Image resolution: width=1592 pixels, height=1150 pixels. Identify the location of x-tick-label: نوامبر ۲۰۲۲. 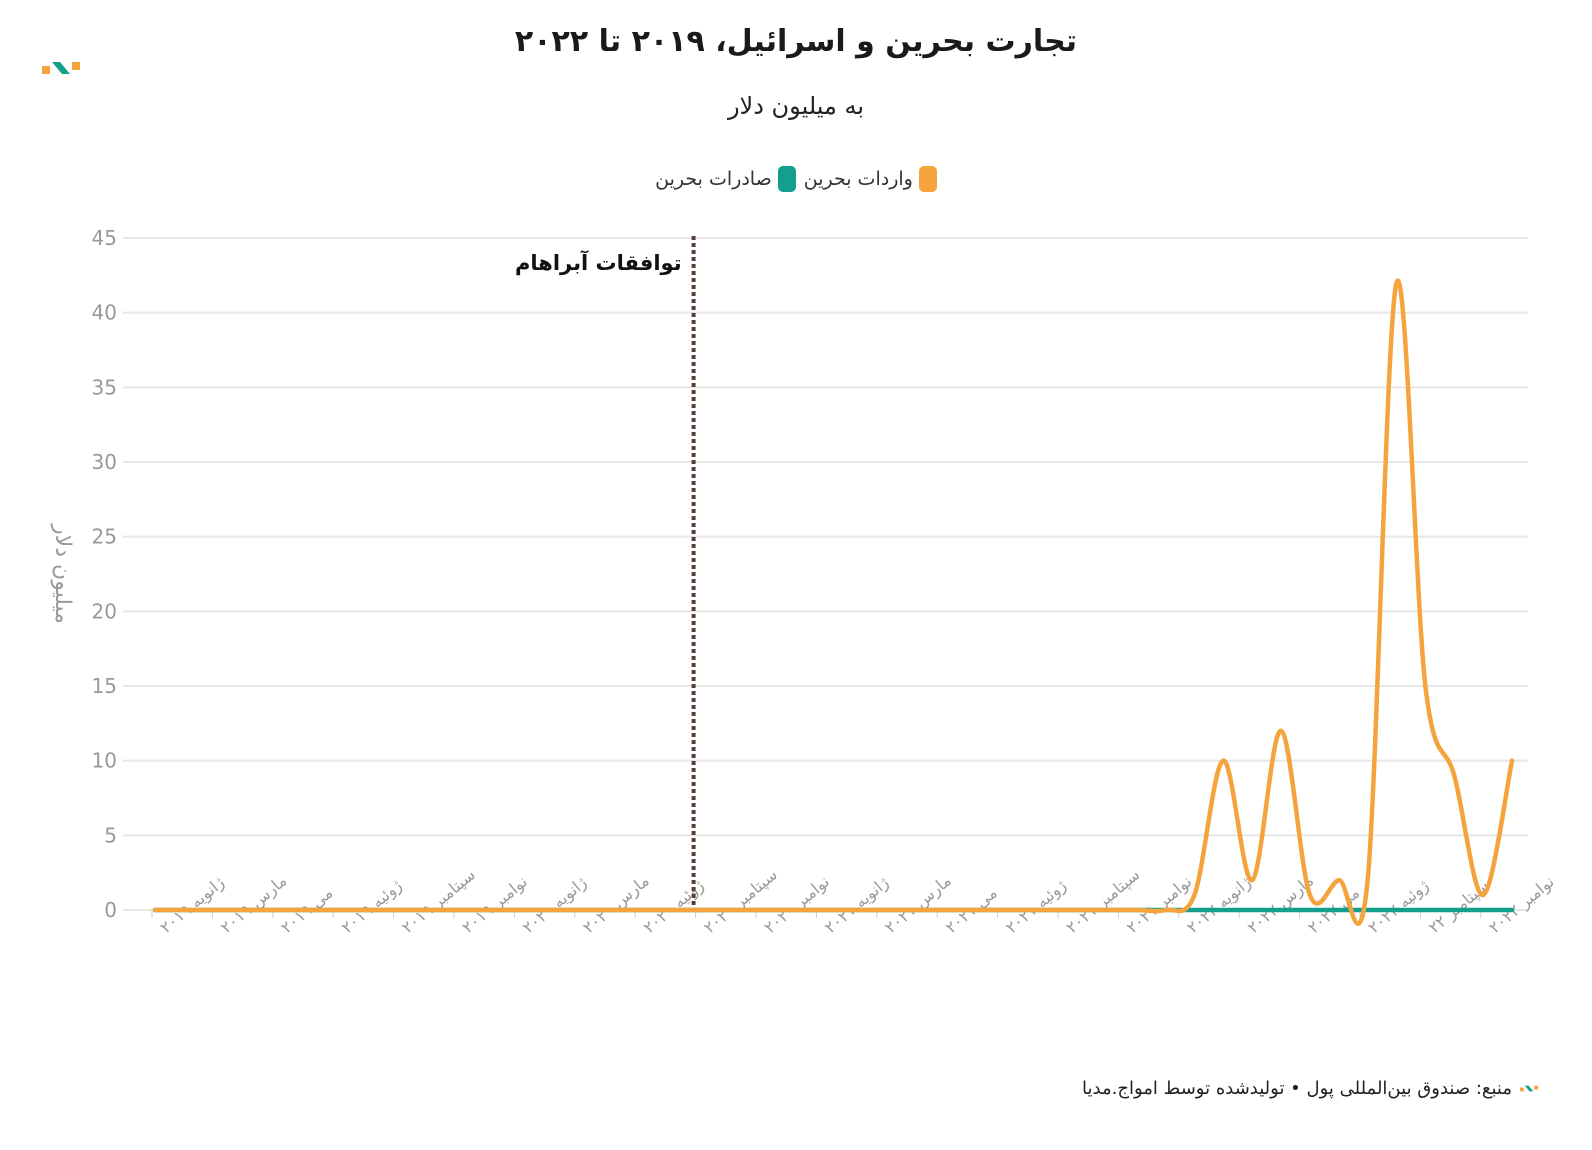
(1521, 905).